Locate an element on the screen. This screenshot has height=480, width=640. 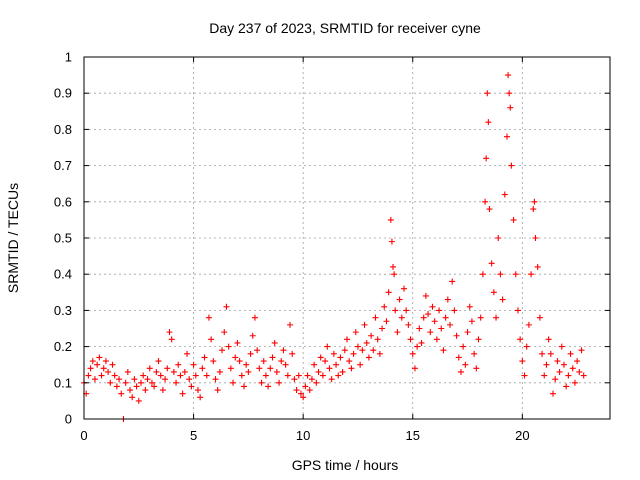
y-tick-label: 0.4 is located at coordinates (63, 274).